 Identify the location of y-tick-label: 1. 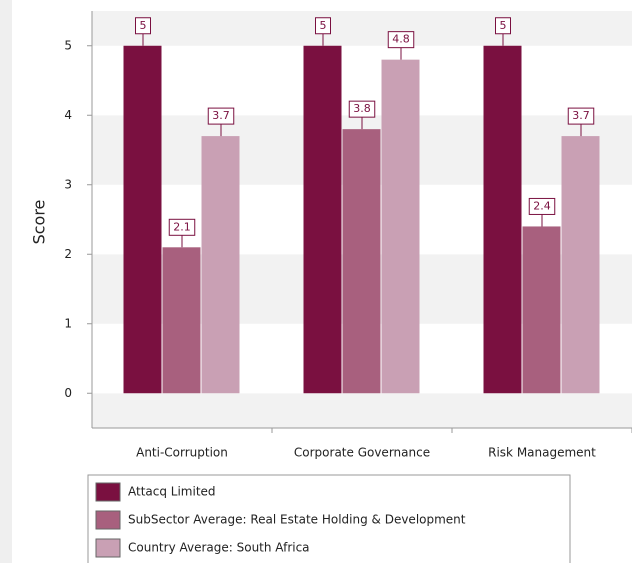
(68, 323).